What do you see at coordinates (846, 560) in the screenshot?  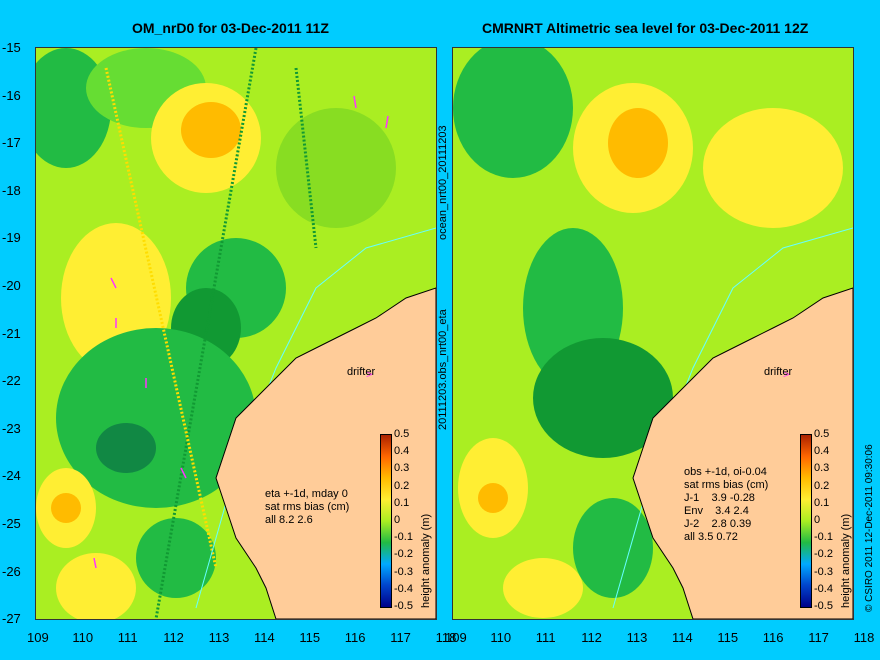 I see `right-colorbar-label: height anomaly (m)` at bounding box center [846, 560].